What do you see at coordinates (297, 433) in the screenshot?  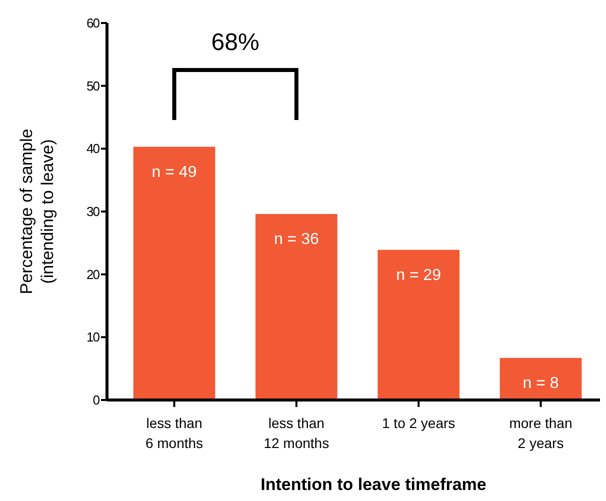 I see `x-tick-label: less than 12 months` at bounding box center [297, 433].